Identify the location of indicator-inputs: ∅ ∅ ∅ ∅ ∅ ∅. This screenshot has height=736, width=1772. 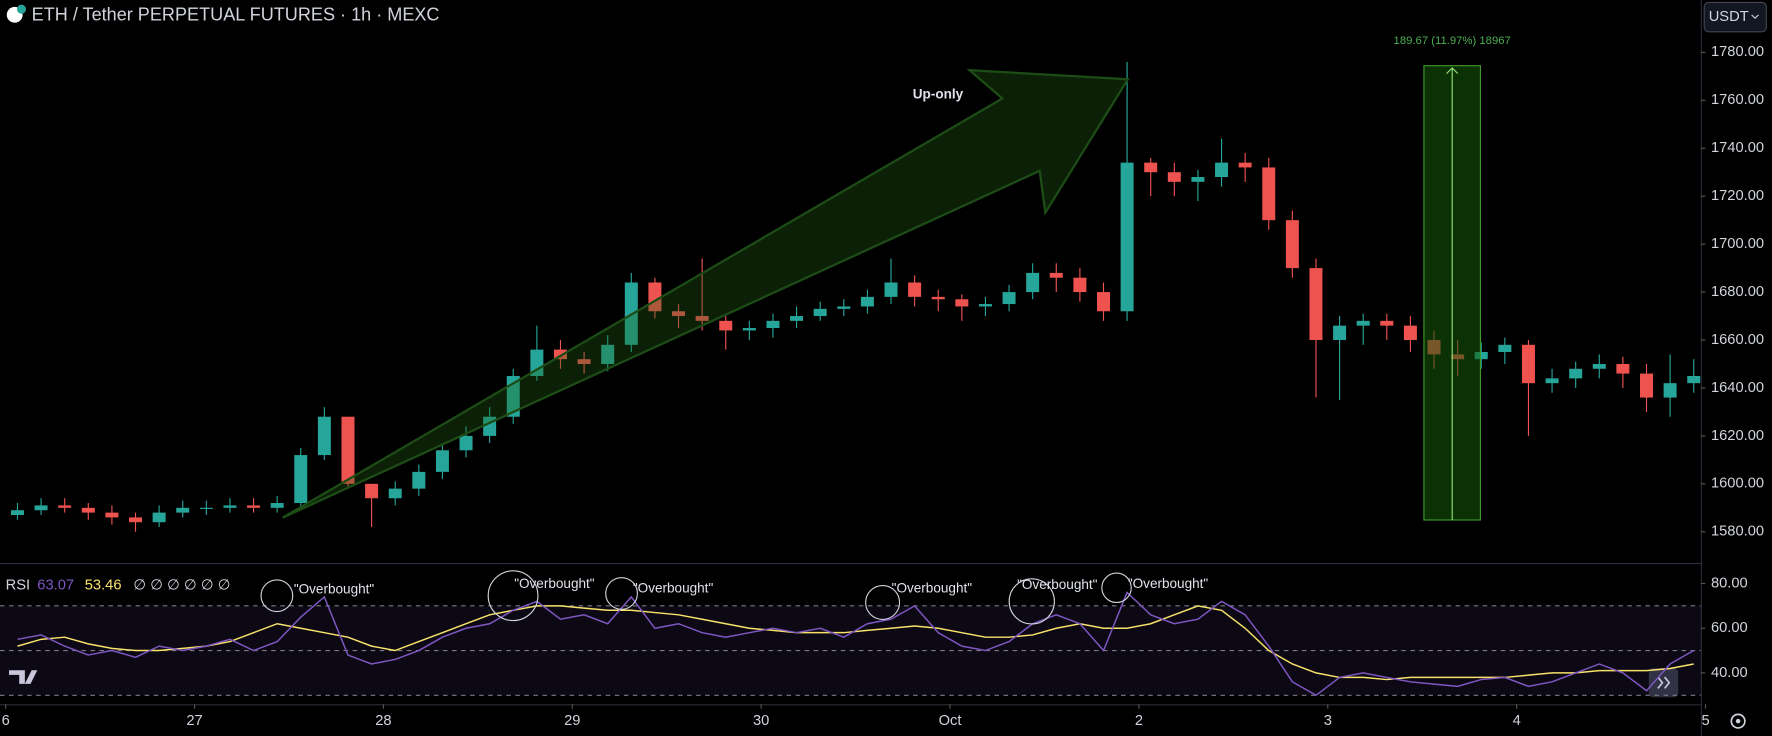
(181, 585).